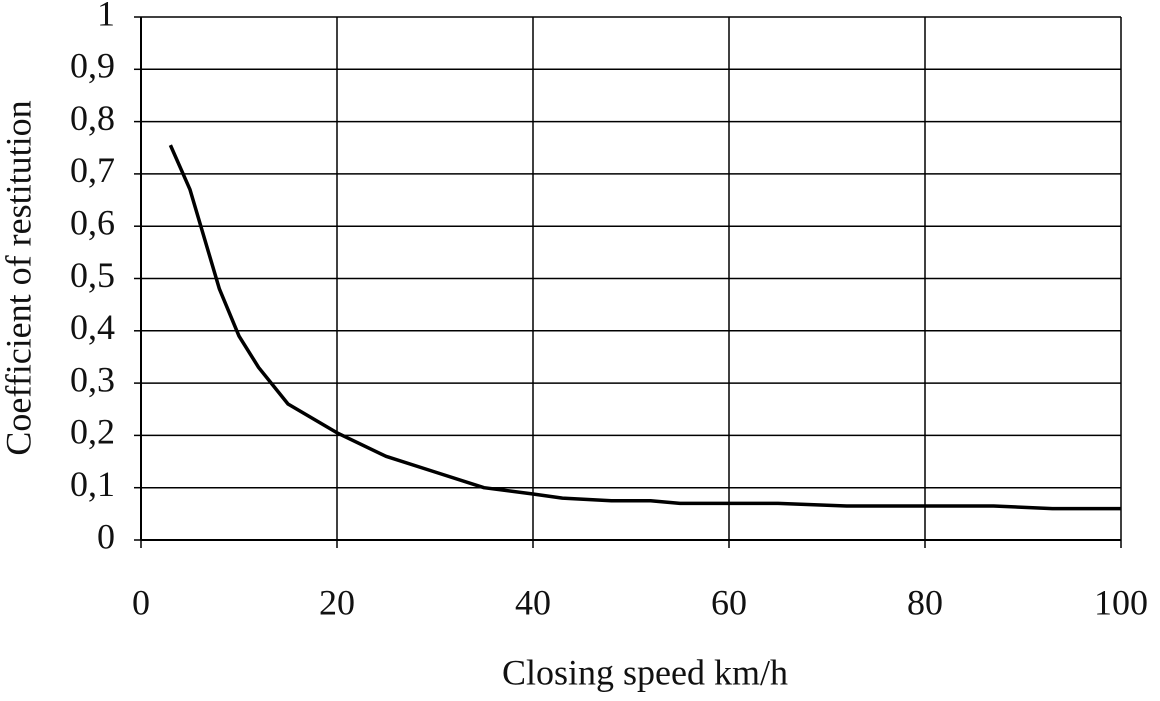  I want to click on x-tick-label: 0, so click(141, 602).